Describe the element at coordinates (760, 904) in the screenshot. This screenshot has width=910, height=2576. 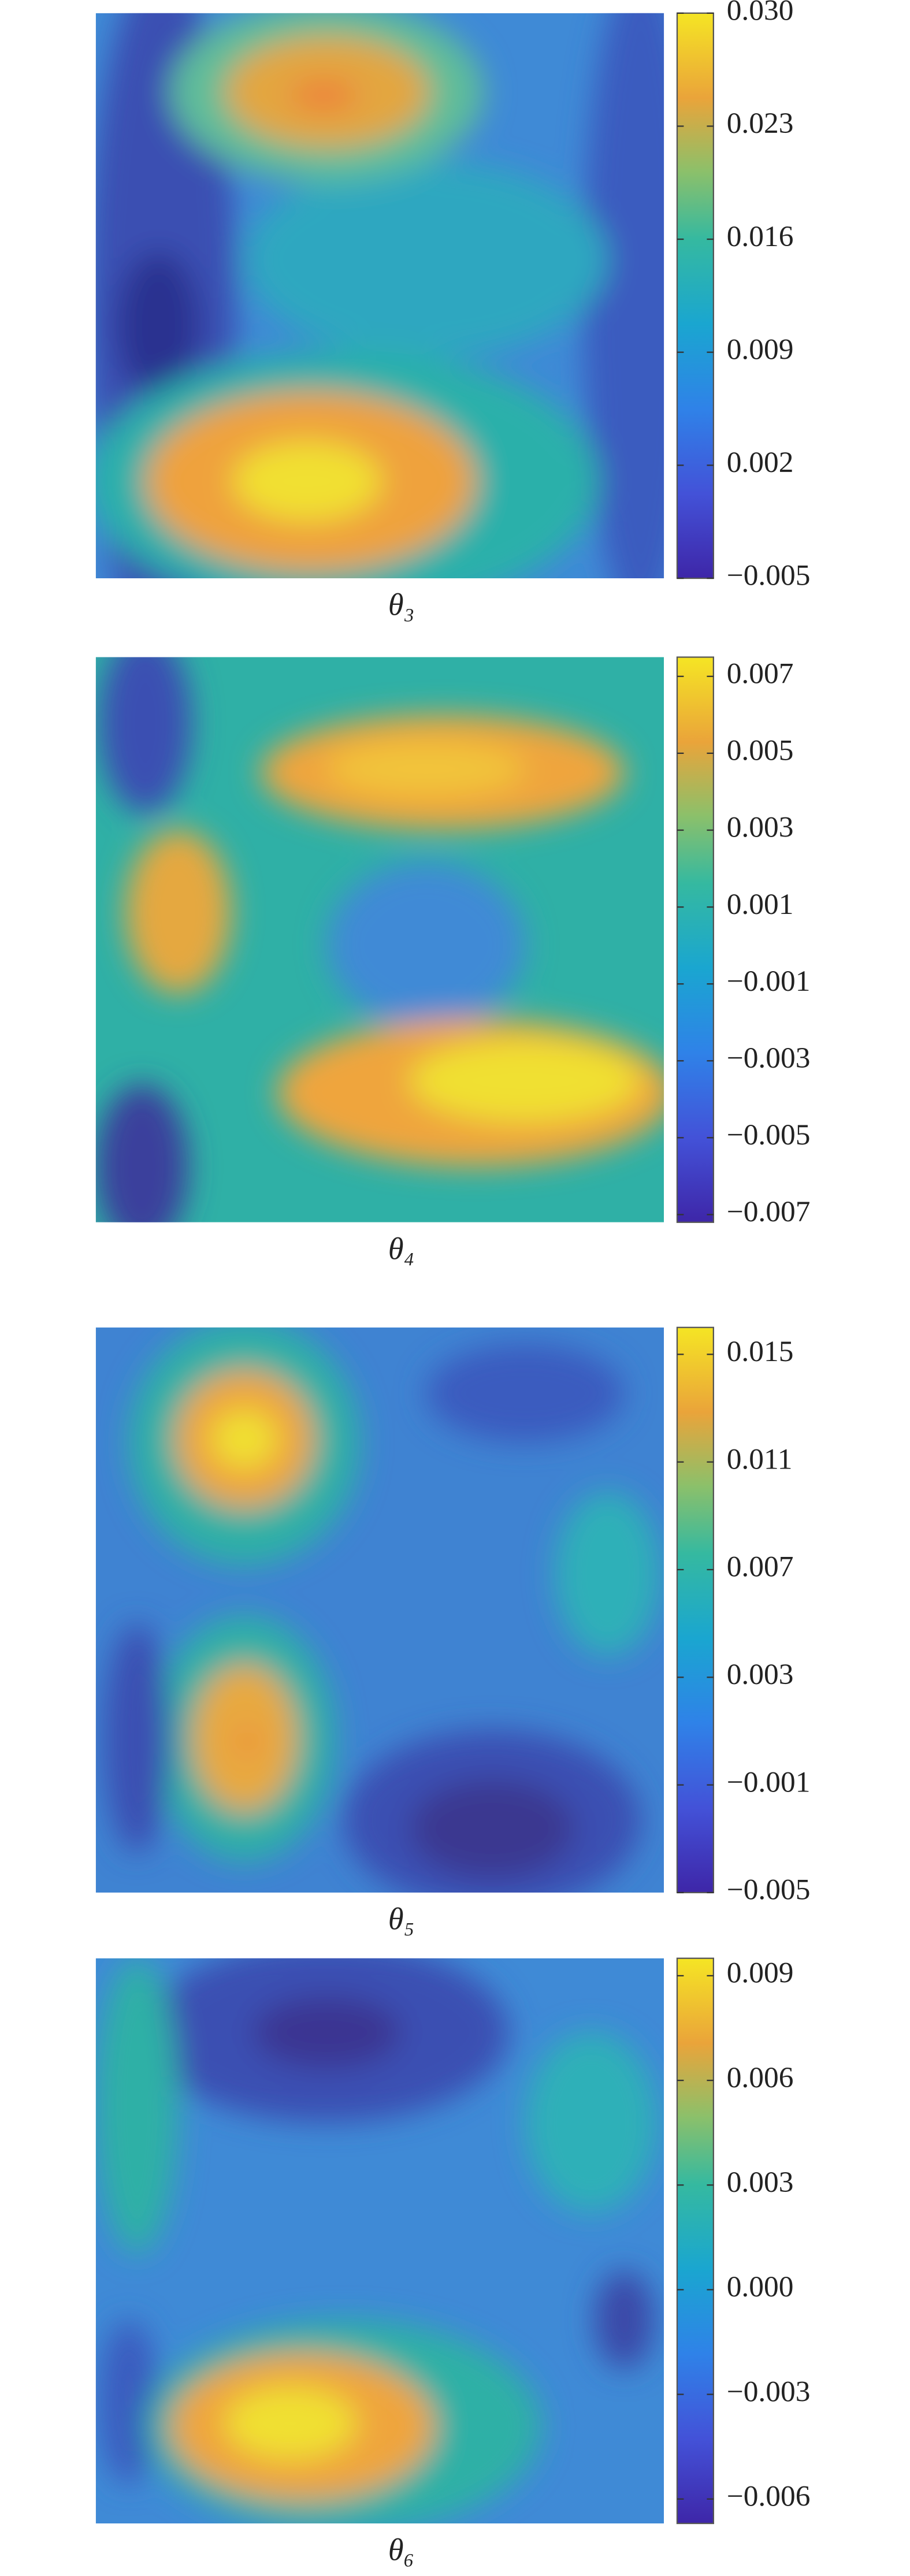
I see `colorbar-tick-label: 0.001` at that location.